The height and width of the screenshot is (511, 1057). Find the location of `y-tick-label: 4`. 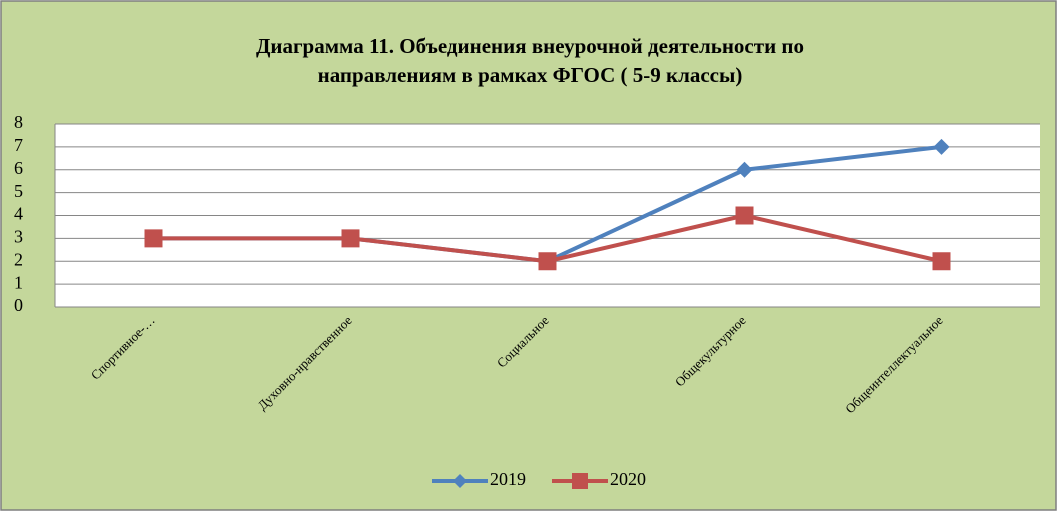

y-tick-label: 4 is located at coordinates (18, 214).